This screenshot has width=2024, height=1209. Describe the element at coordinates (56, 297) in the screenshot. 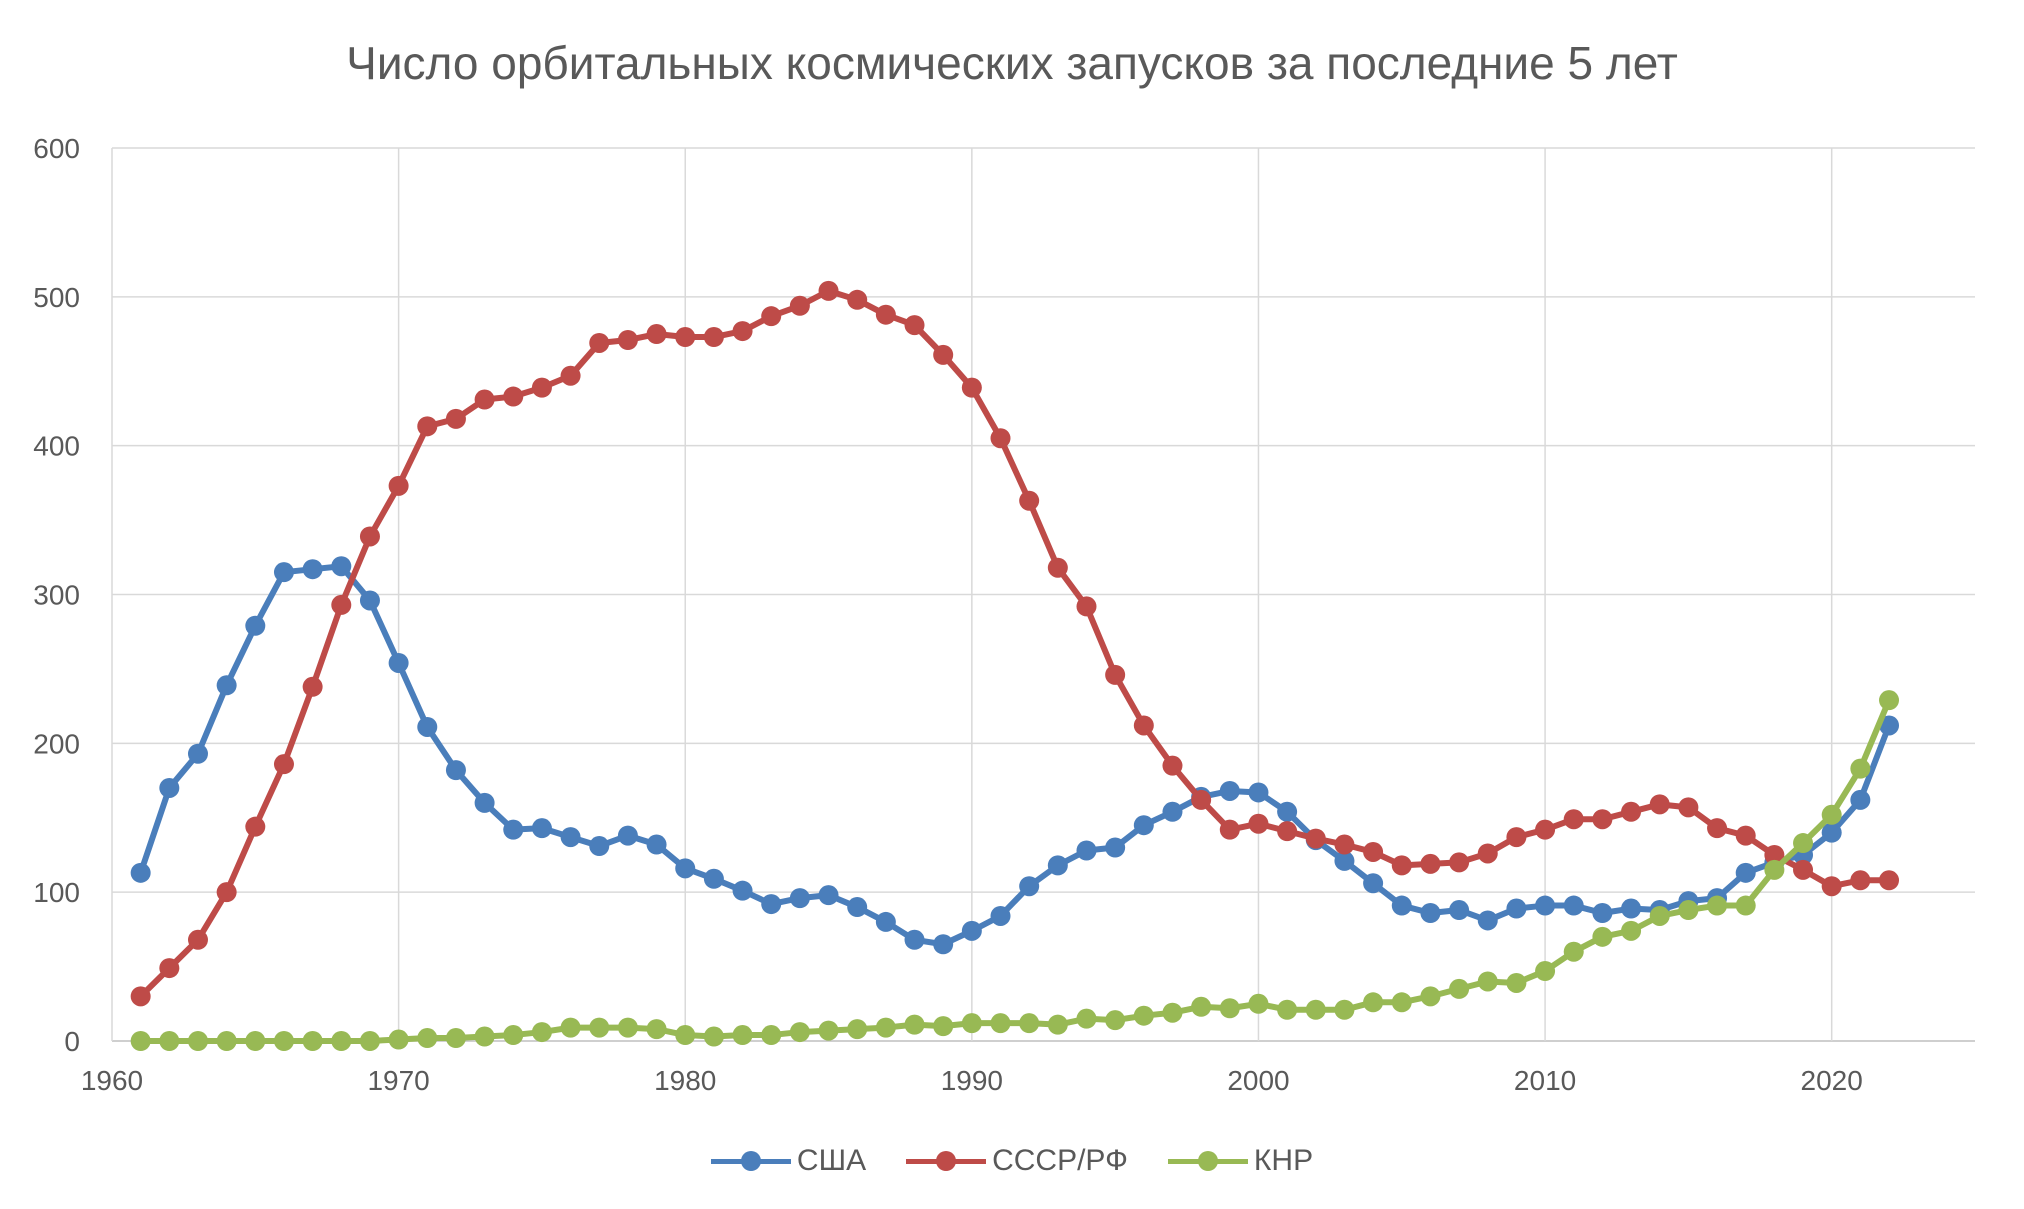

I see `y-tick-label: 500` at that location.